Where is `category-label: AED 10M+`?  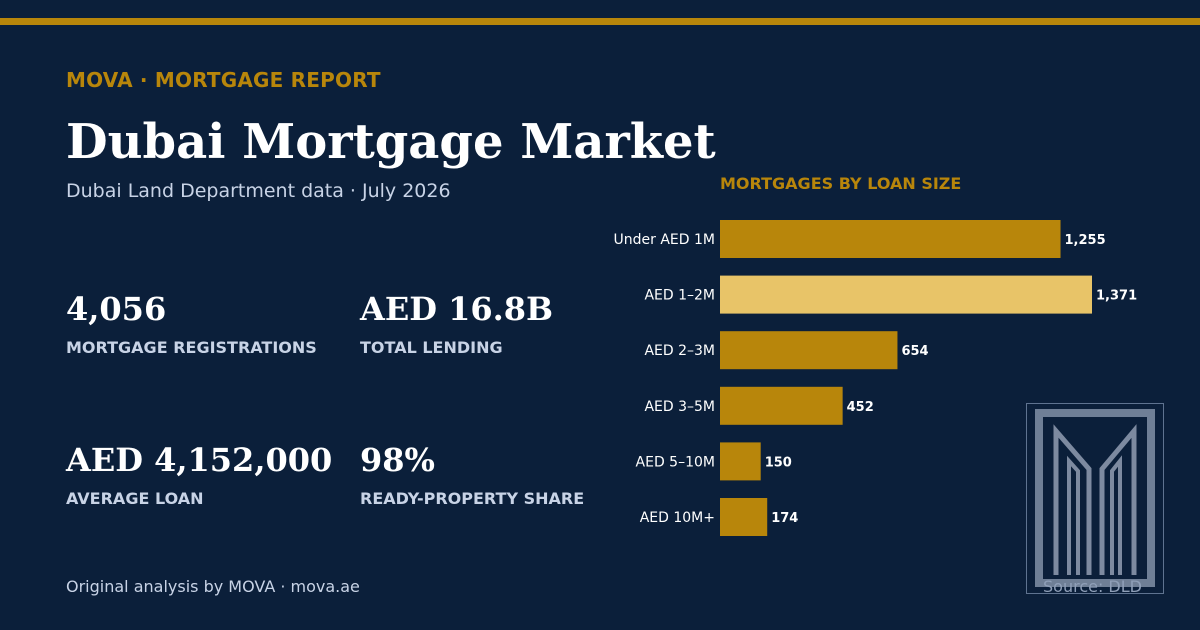 category-label: AED 10M+ is located at coordinates (677, 518).